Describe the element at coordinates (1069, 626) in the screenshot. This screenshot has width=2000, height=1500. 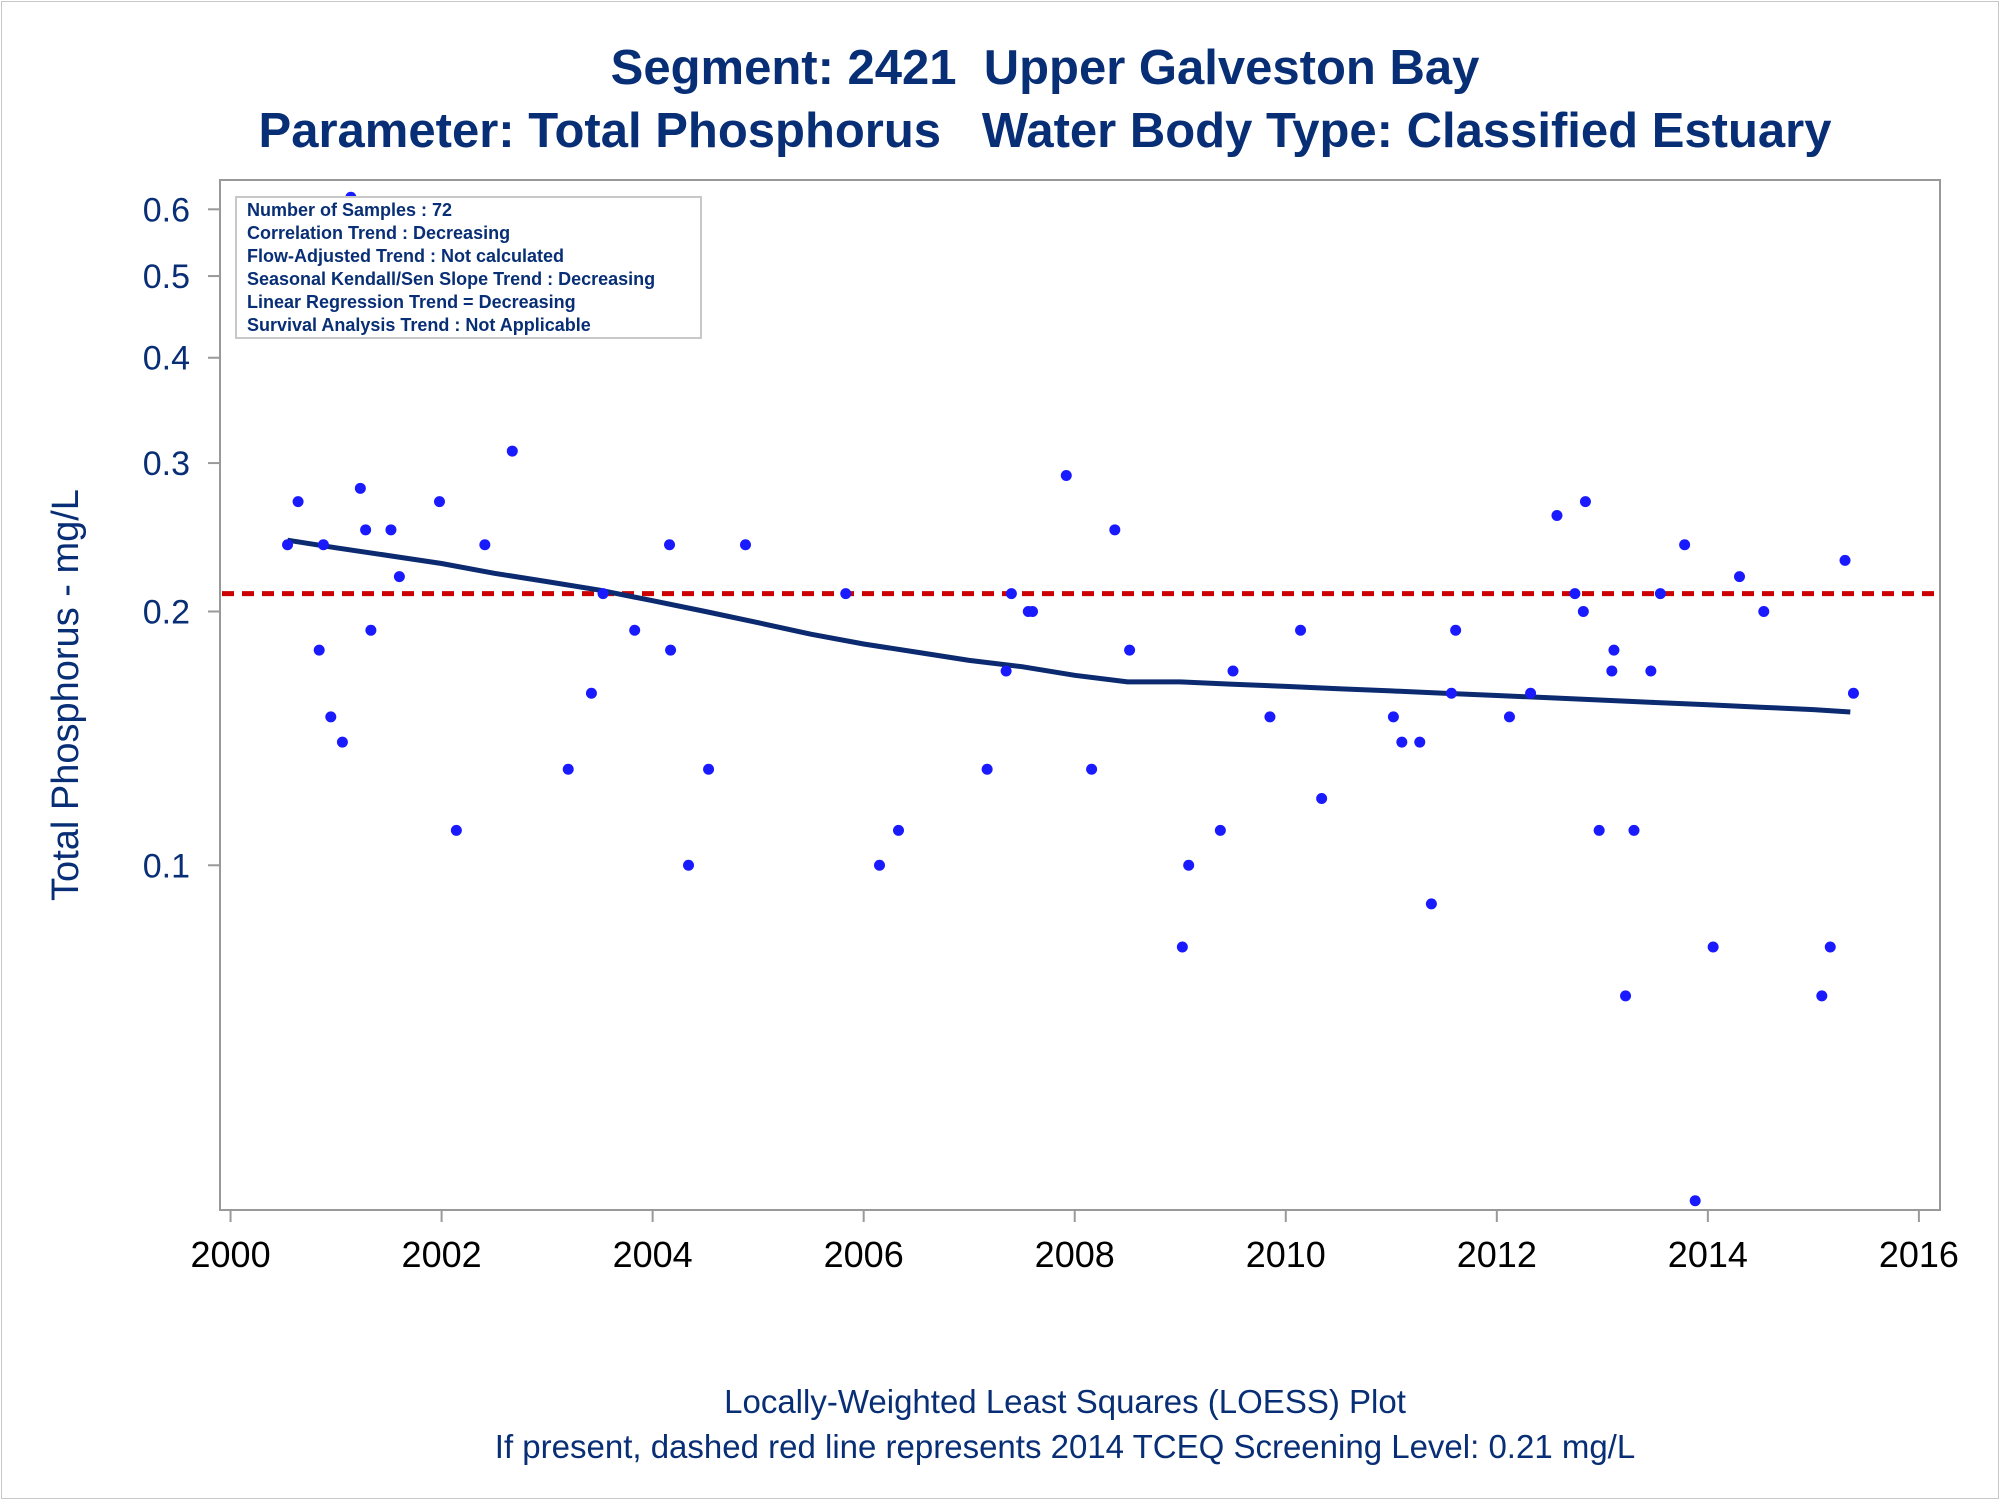
I see `loess-curve` at that location.